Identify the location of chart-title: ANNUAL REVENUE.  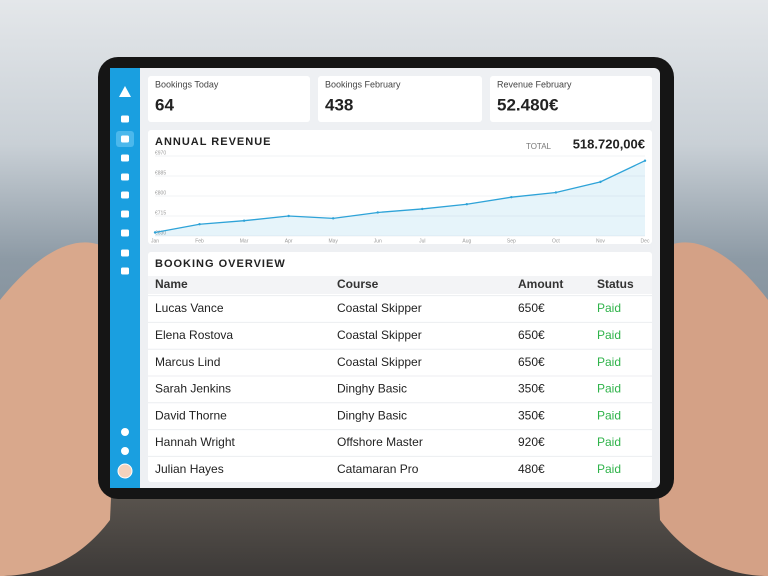
(213, 142).